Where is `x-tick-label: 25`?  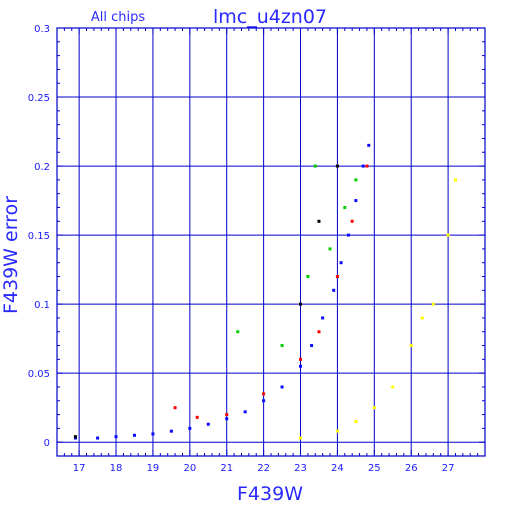
x-tick-label: 25 is located at coordinates (374, 468).